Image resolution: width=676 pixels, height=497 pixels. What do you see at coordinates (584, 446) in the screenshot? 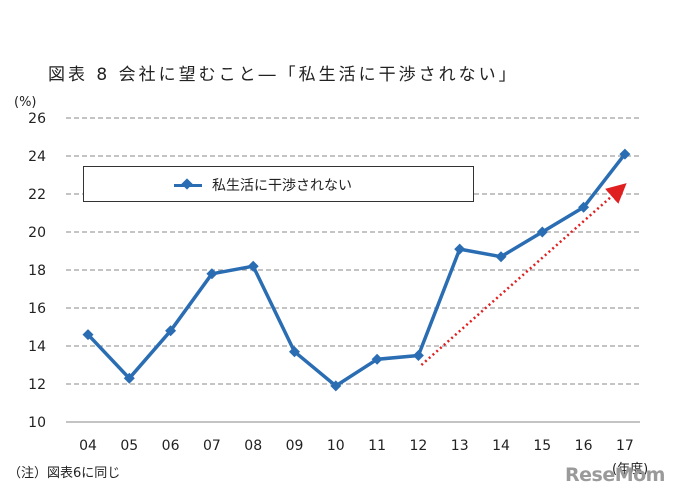
I see `x-tick-label: 16` at bounding box center [584, 446].